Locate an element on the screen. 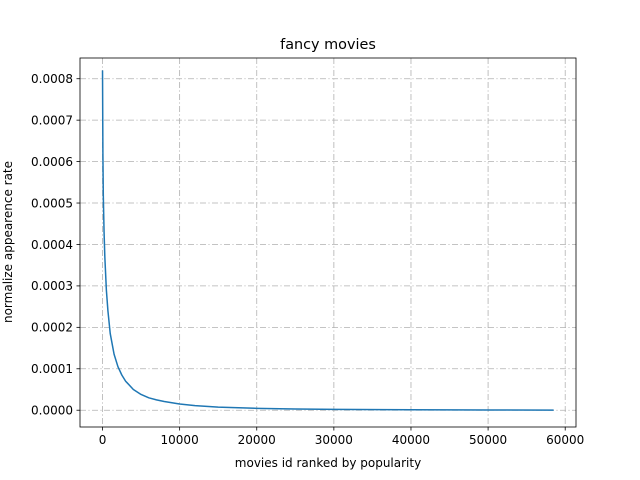 This screenshot has height=480, width=640. x-tick-label: 20000 is located at coordinates (257, 440).